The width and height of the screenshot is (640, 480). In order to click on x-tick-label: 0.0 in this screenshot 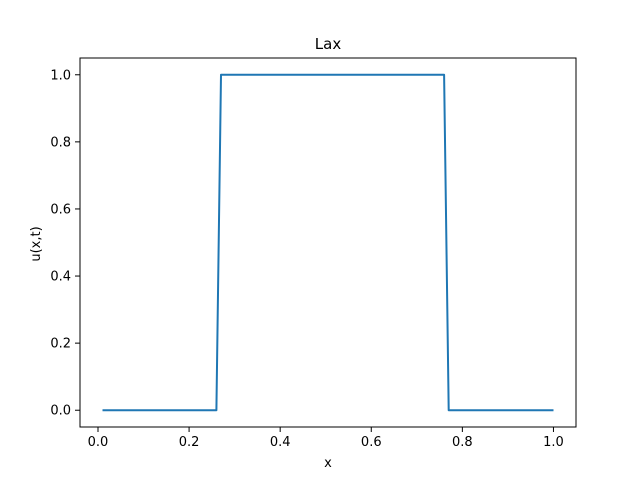, I will do `click(98, 442)`.